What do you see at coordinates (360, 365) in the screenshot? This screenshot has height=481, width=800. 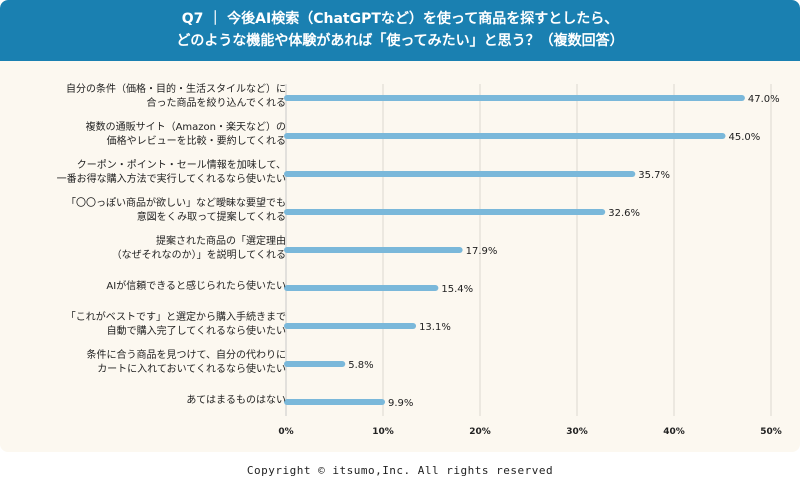 I see `value-label: 5.8%` at bounding box center [360, 365].